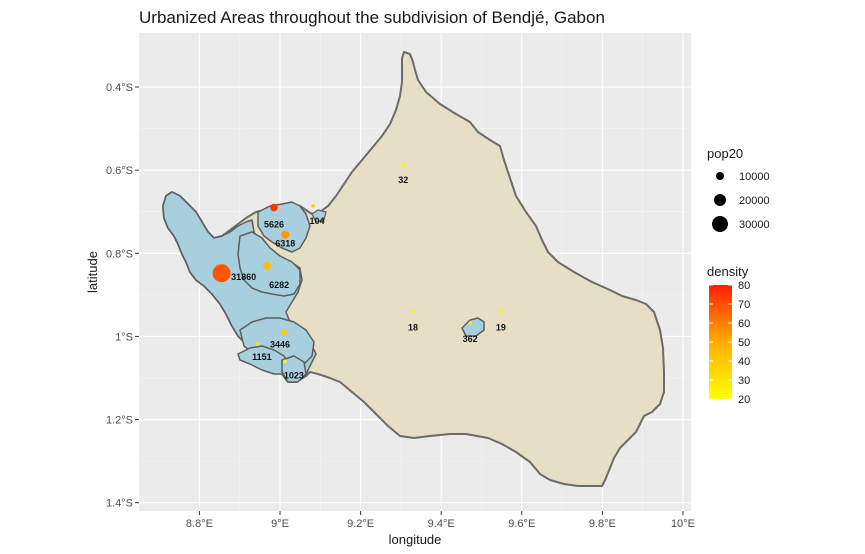  What do you see at coordinates (744, 324) in the screenshot?
I see `colorbar-label: 60` at bounding box center [744, 324].